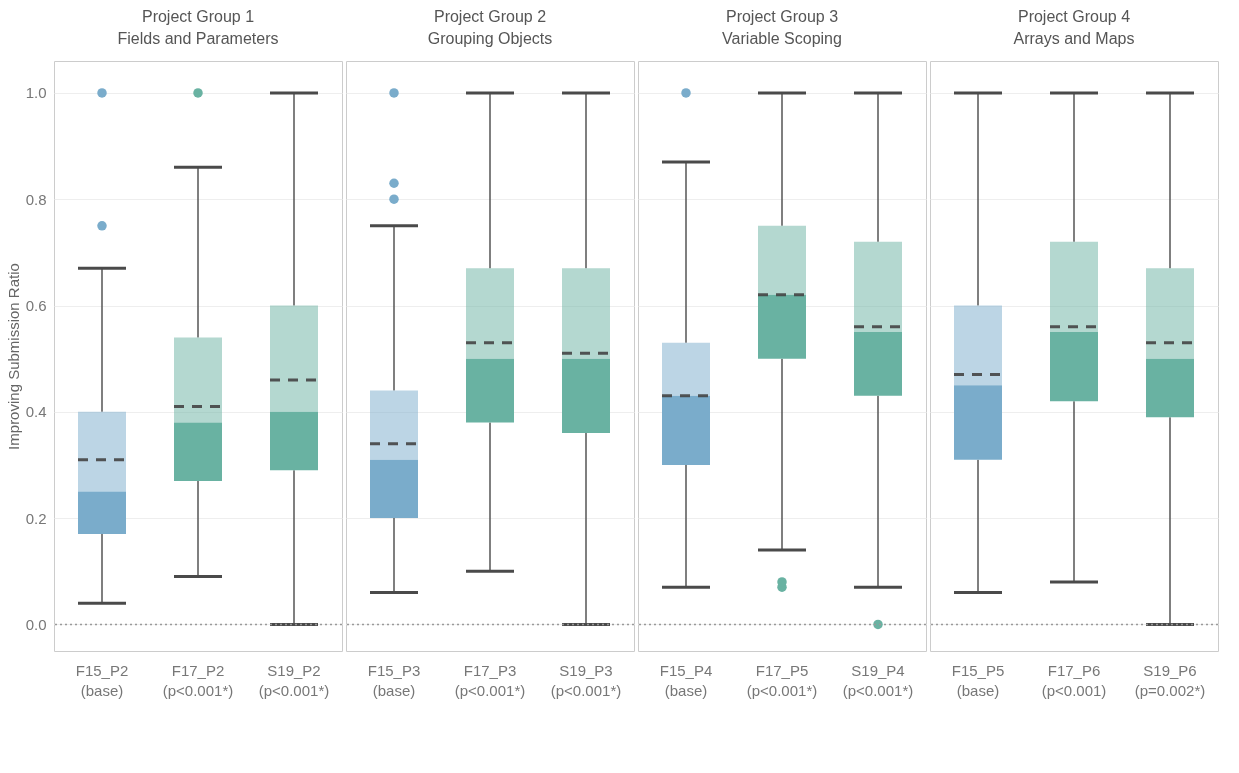 This screenshot has height=773, width=1239. What do you see at coordinates (586, 680) in the screenshot?
I see `x-tick-label: S19_P3 (p<0.001*)` at bounding box center [586, 680].